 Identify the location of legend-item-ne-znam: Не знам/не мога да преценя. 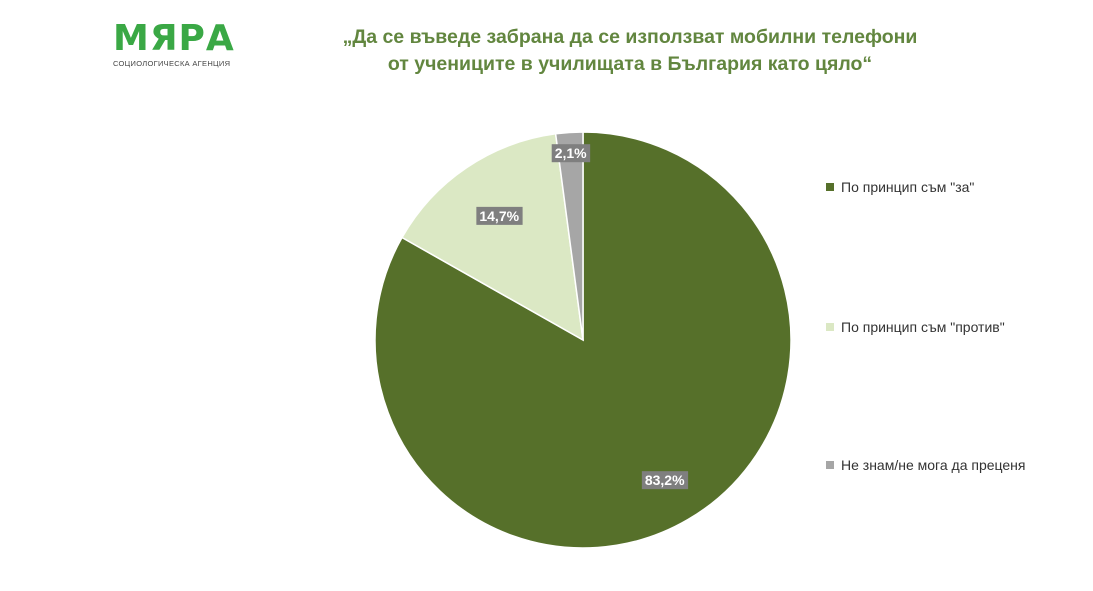
(941, 465).